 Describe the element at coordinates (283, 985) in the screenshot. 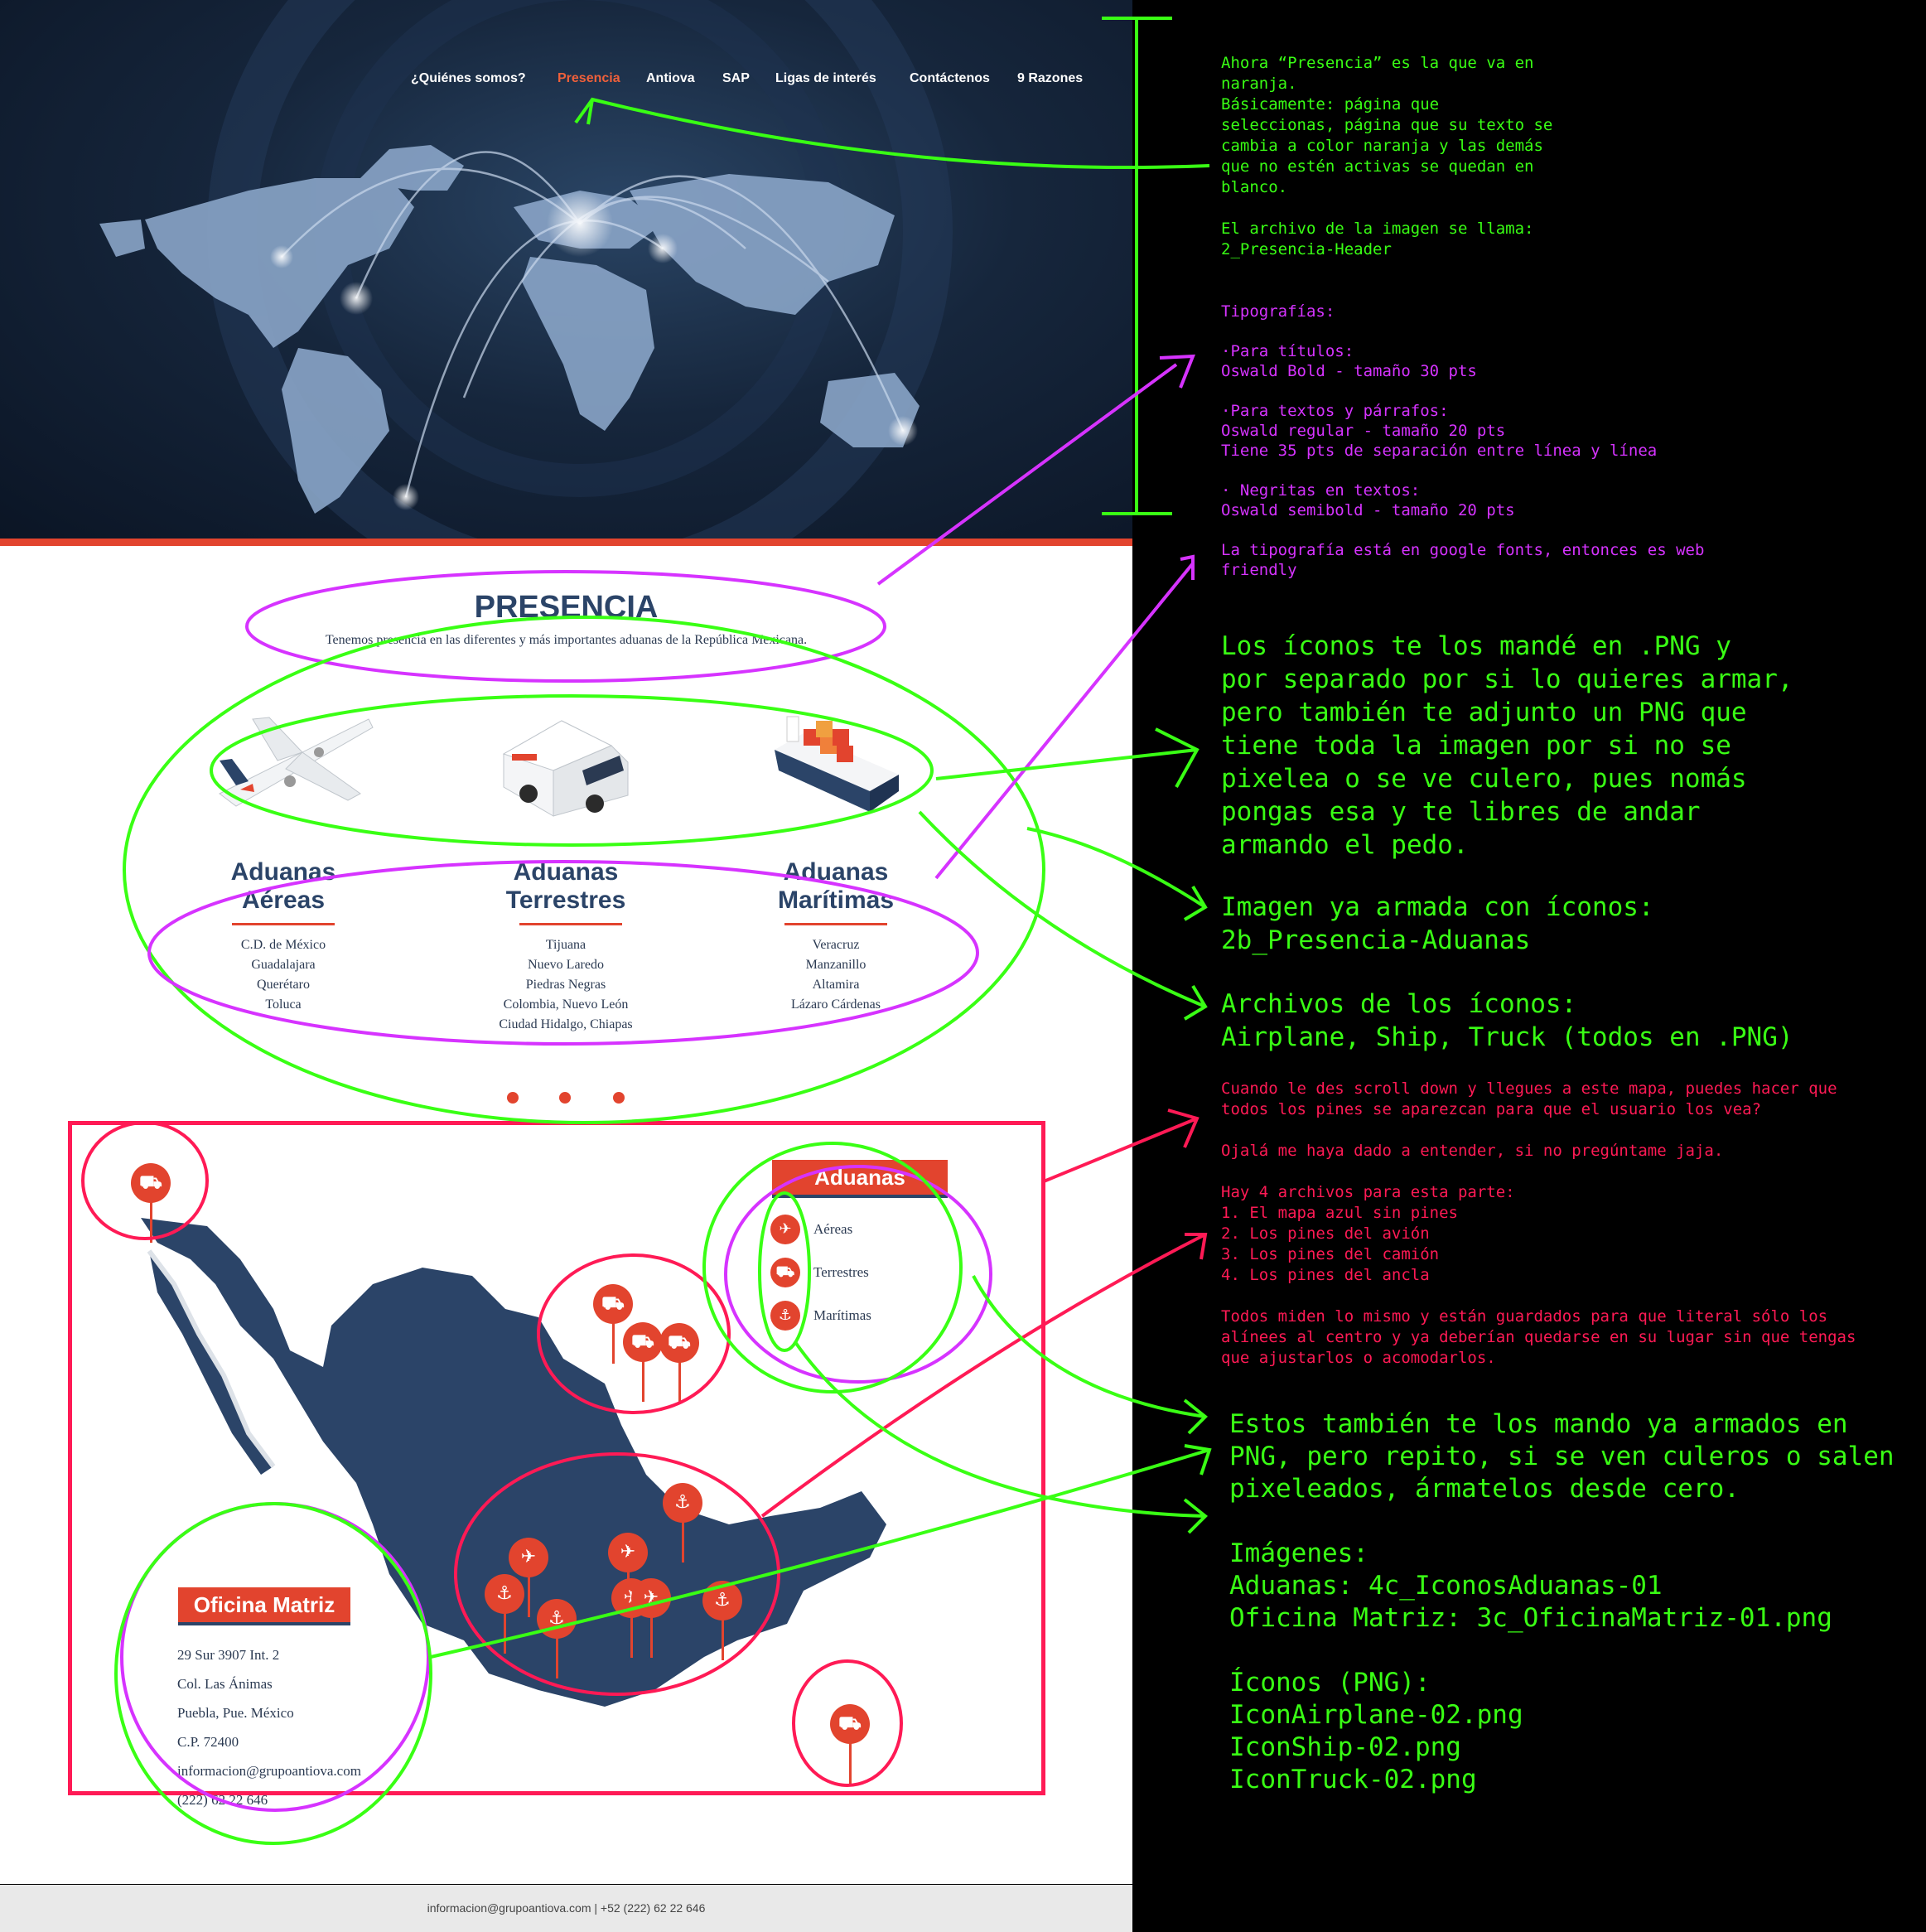

I see `list-item: Querétaro` at that location.